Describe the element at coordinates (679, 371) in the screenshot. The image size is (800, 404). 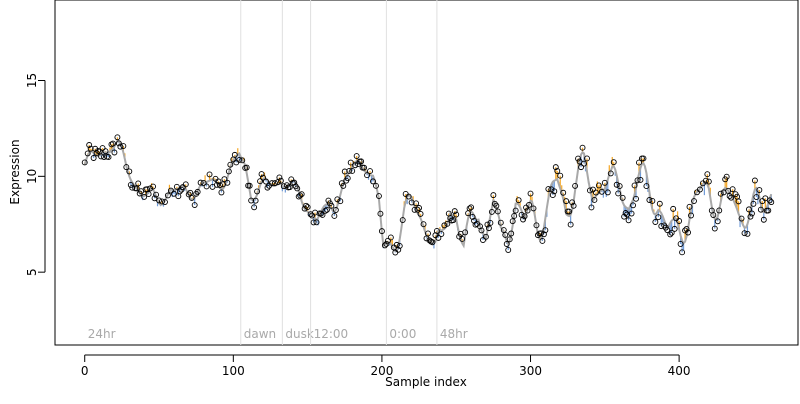
I see `x-tick-label: 400` at that location.